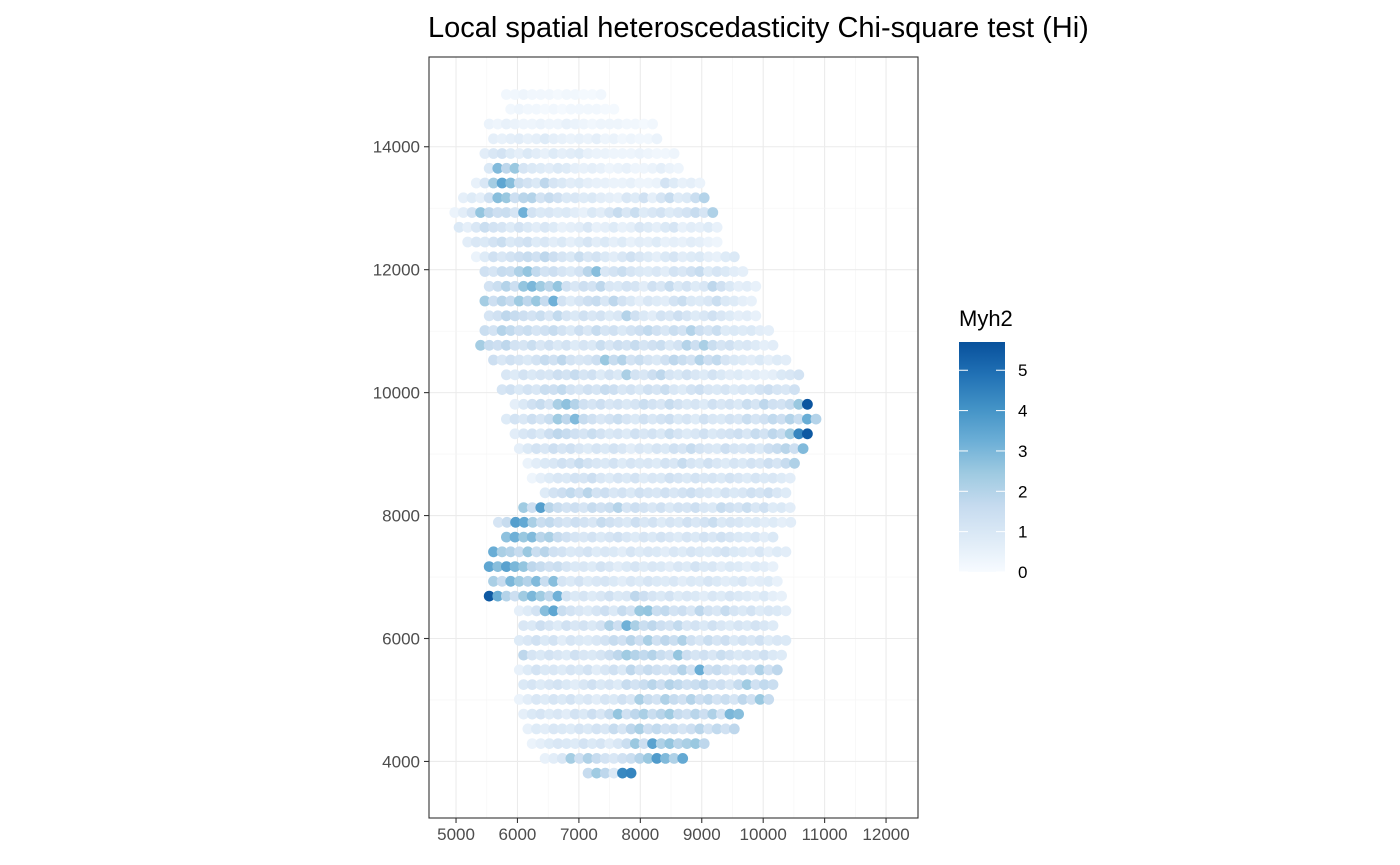  What do you see at coordinates (1022, 532) in the screenshot?
I see `legend-tick-label: 1` at bounding box center [1022, 532].